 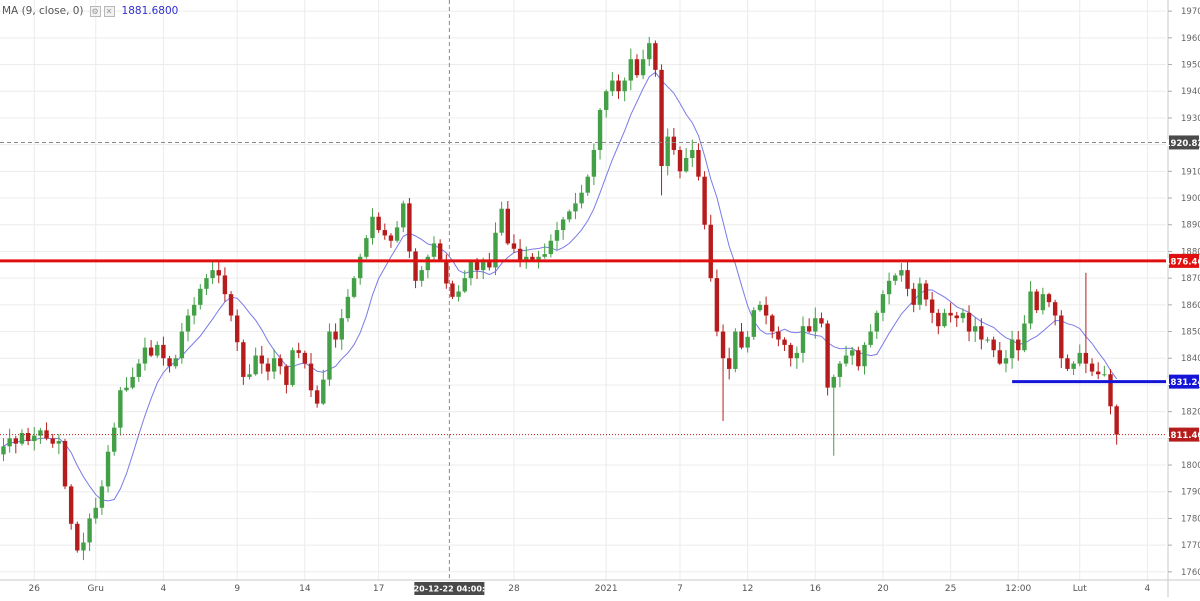 What do you see at coordinates (606, 589) in the screenshot?
I see `x-tick-label: 2021` at bounding box center [606, 589].